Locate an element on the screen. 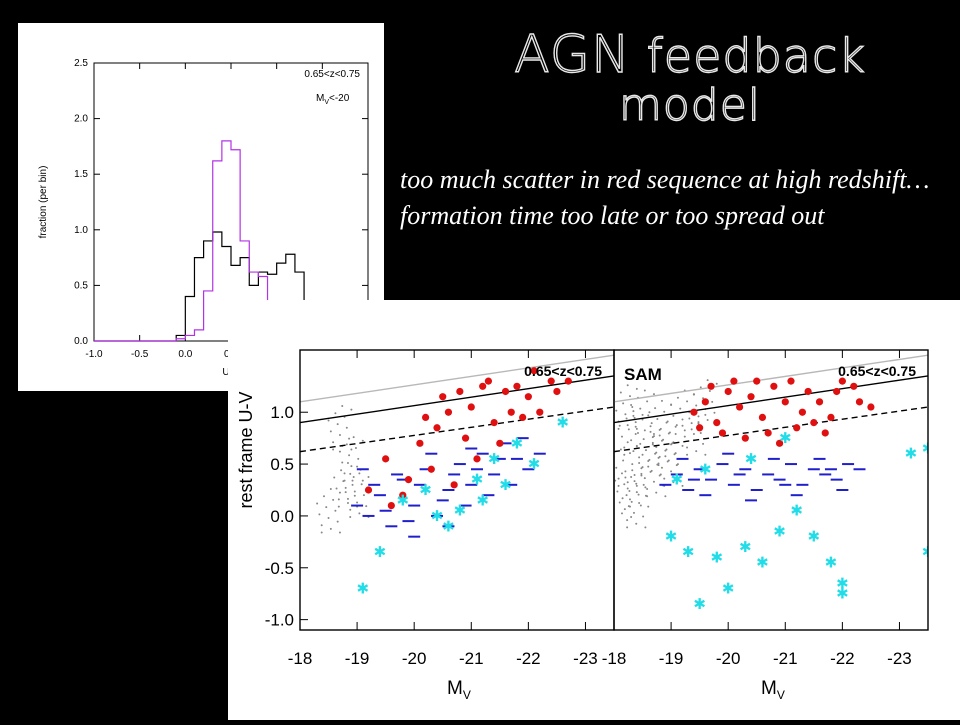 Image resolution: width=960 pixels, height=725 pixels. reference-line-solid is located at coordinates (457, 399).